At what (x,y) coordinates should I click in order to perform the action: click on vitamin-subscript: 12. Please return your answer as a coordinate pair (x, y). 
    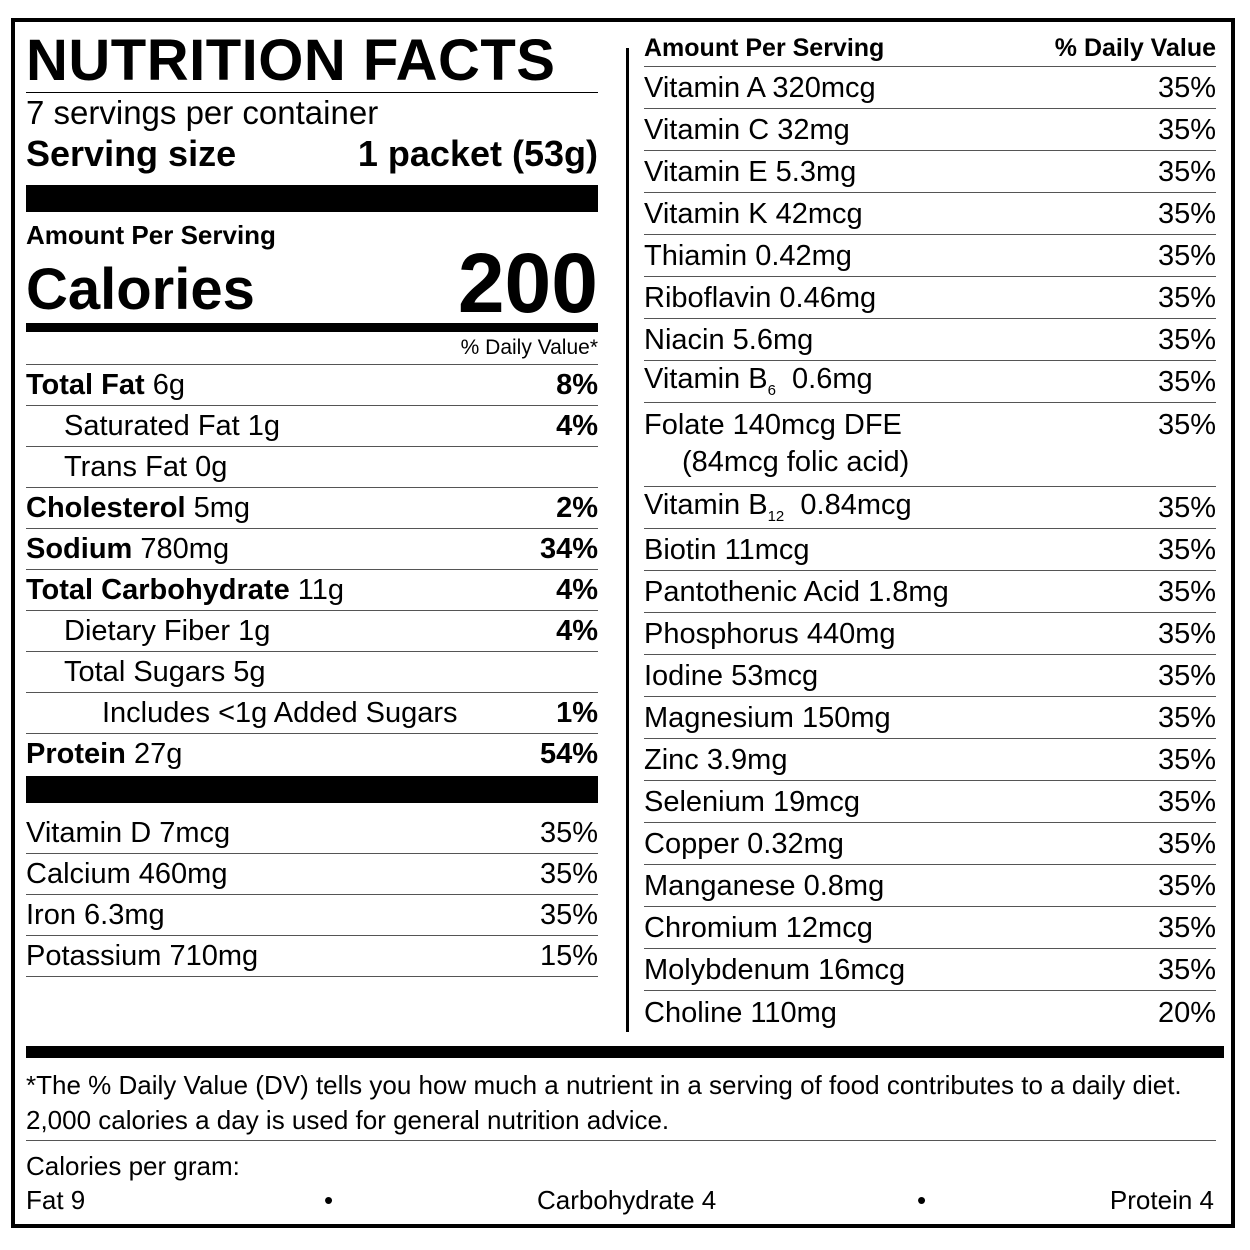
    Looking at the image, I should click on (776, 516).